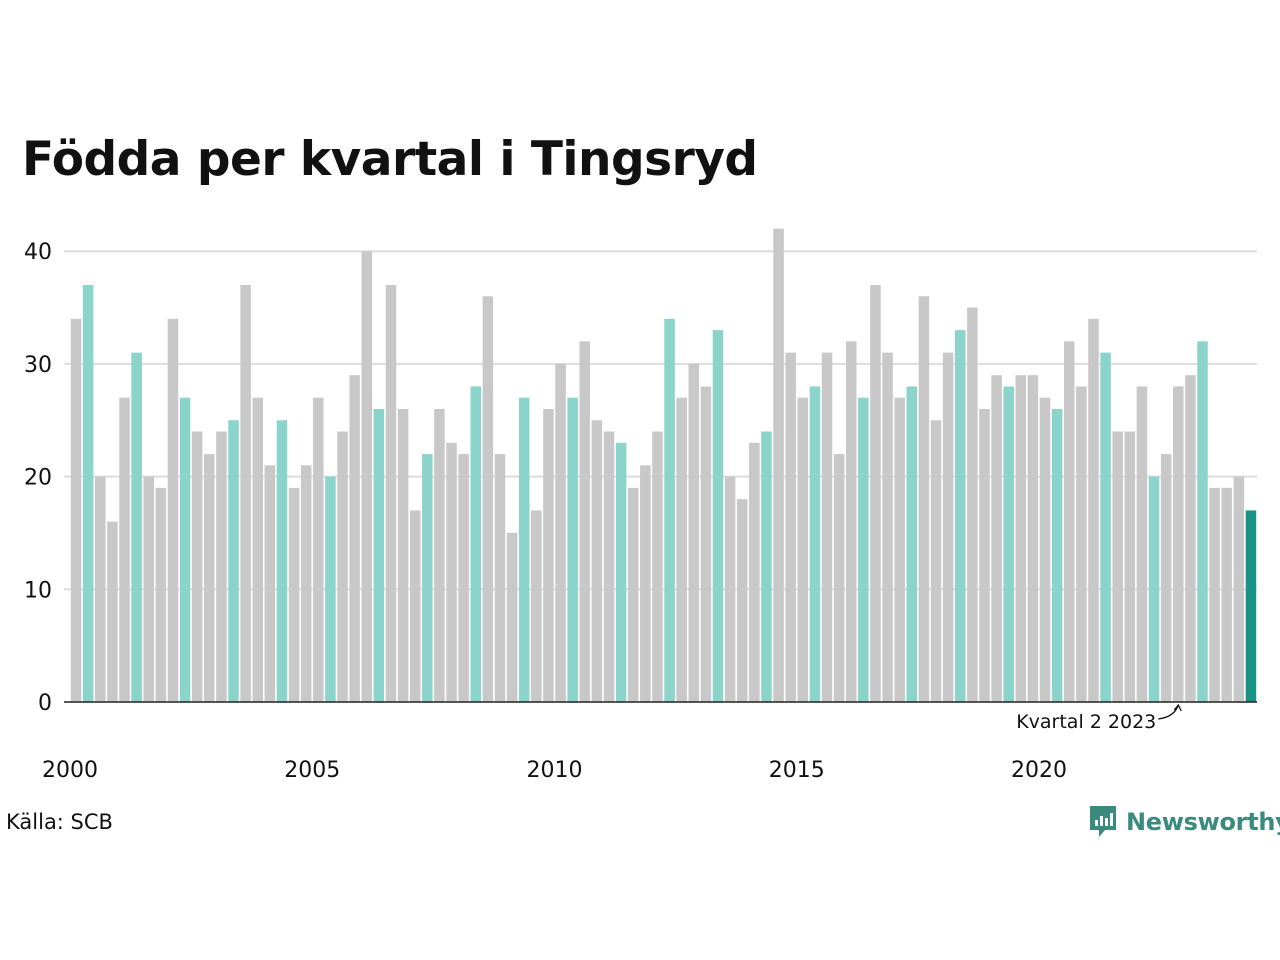  I want to click on source-note: Källa: SCB, so click(59, 822).